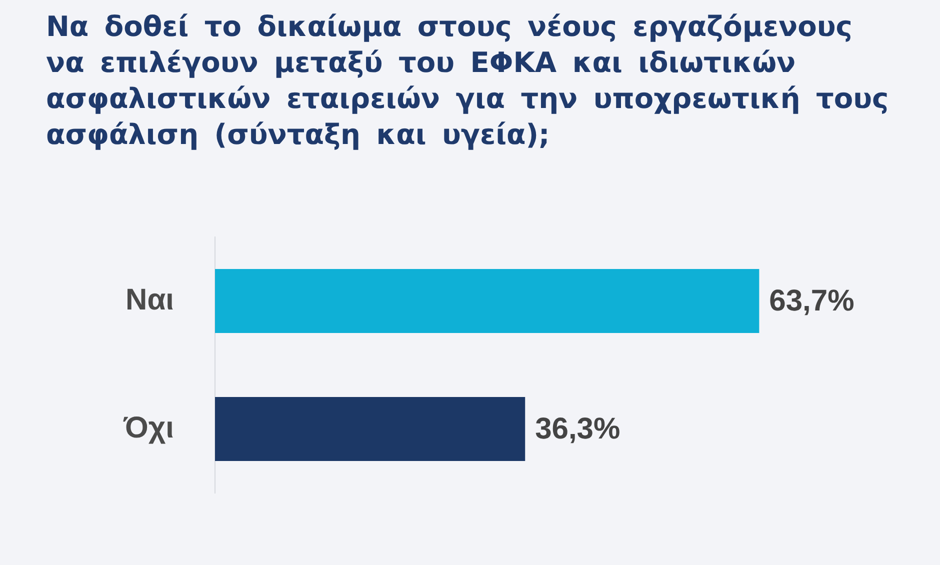 Image resolution: width=940 pixels, height=565 pixels. What do you see at coordinates (811, 301) in the screenshot?
I see `data-label: 63,7%` at bounding box center [811, 301].